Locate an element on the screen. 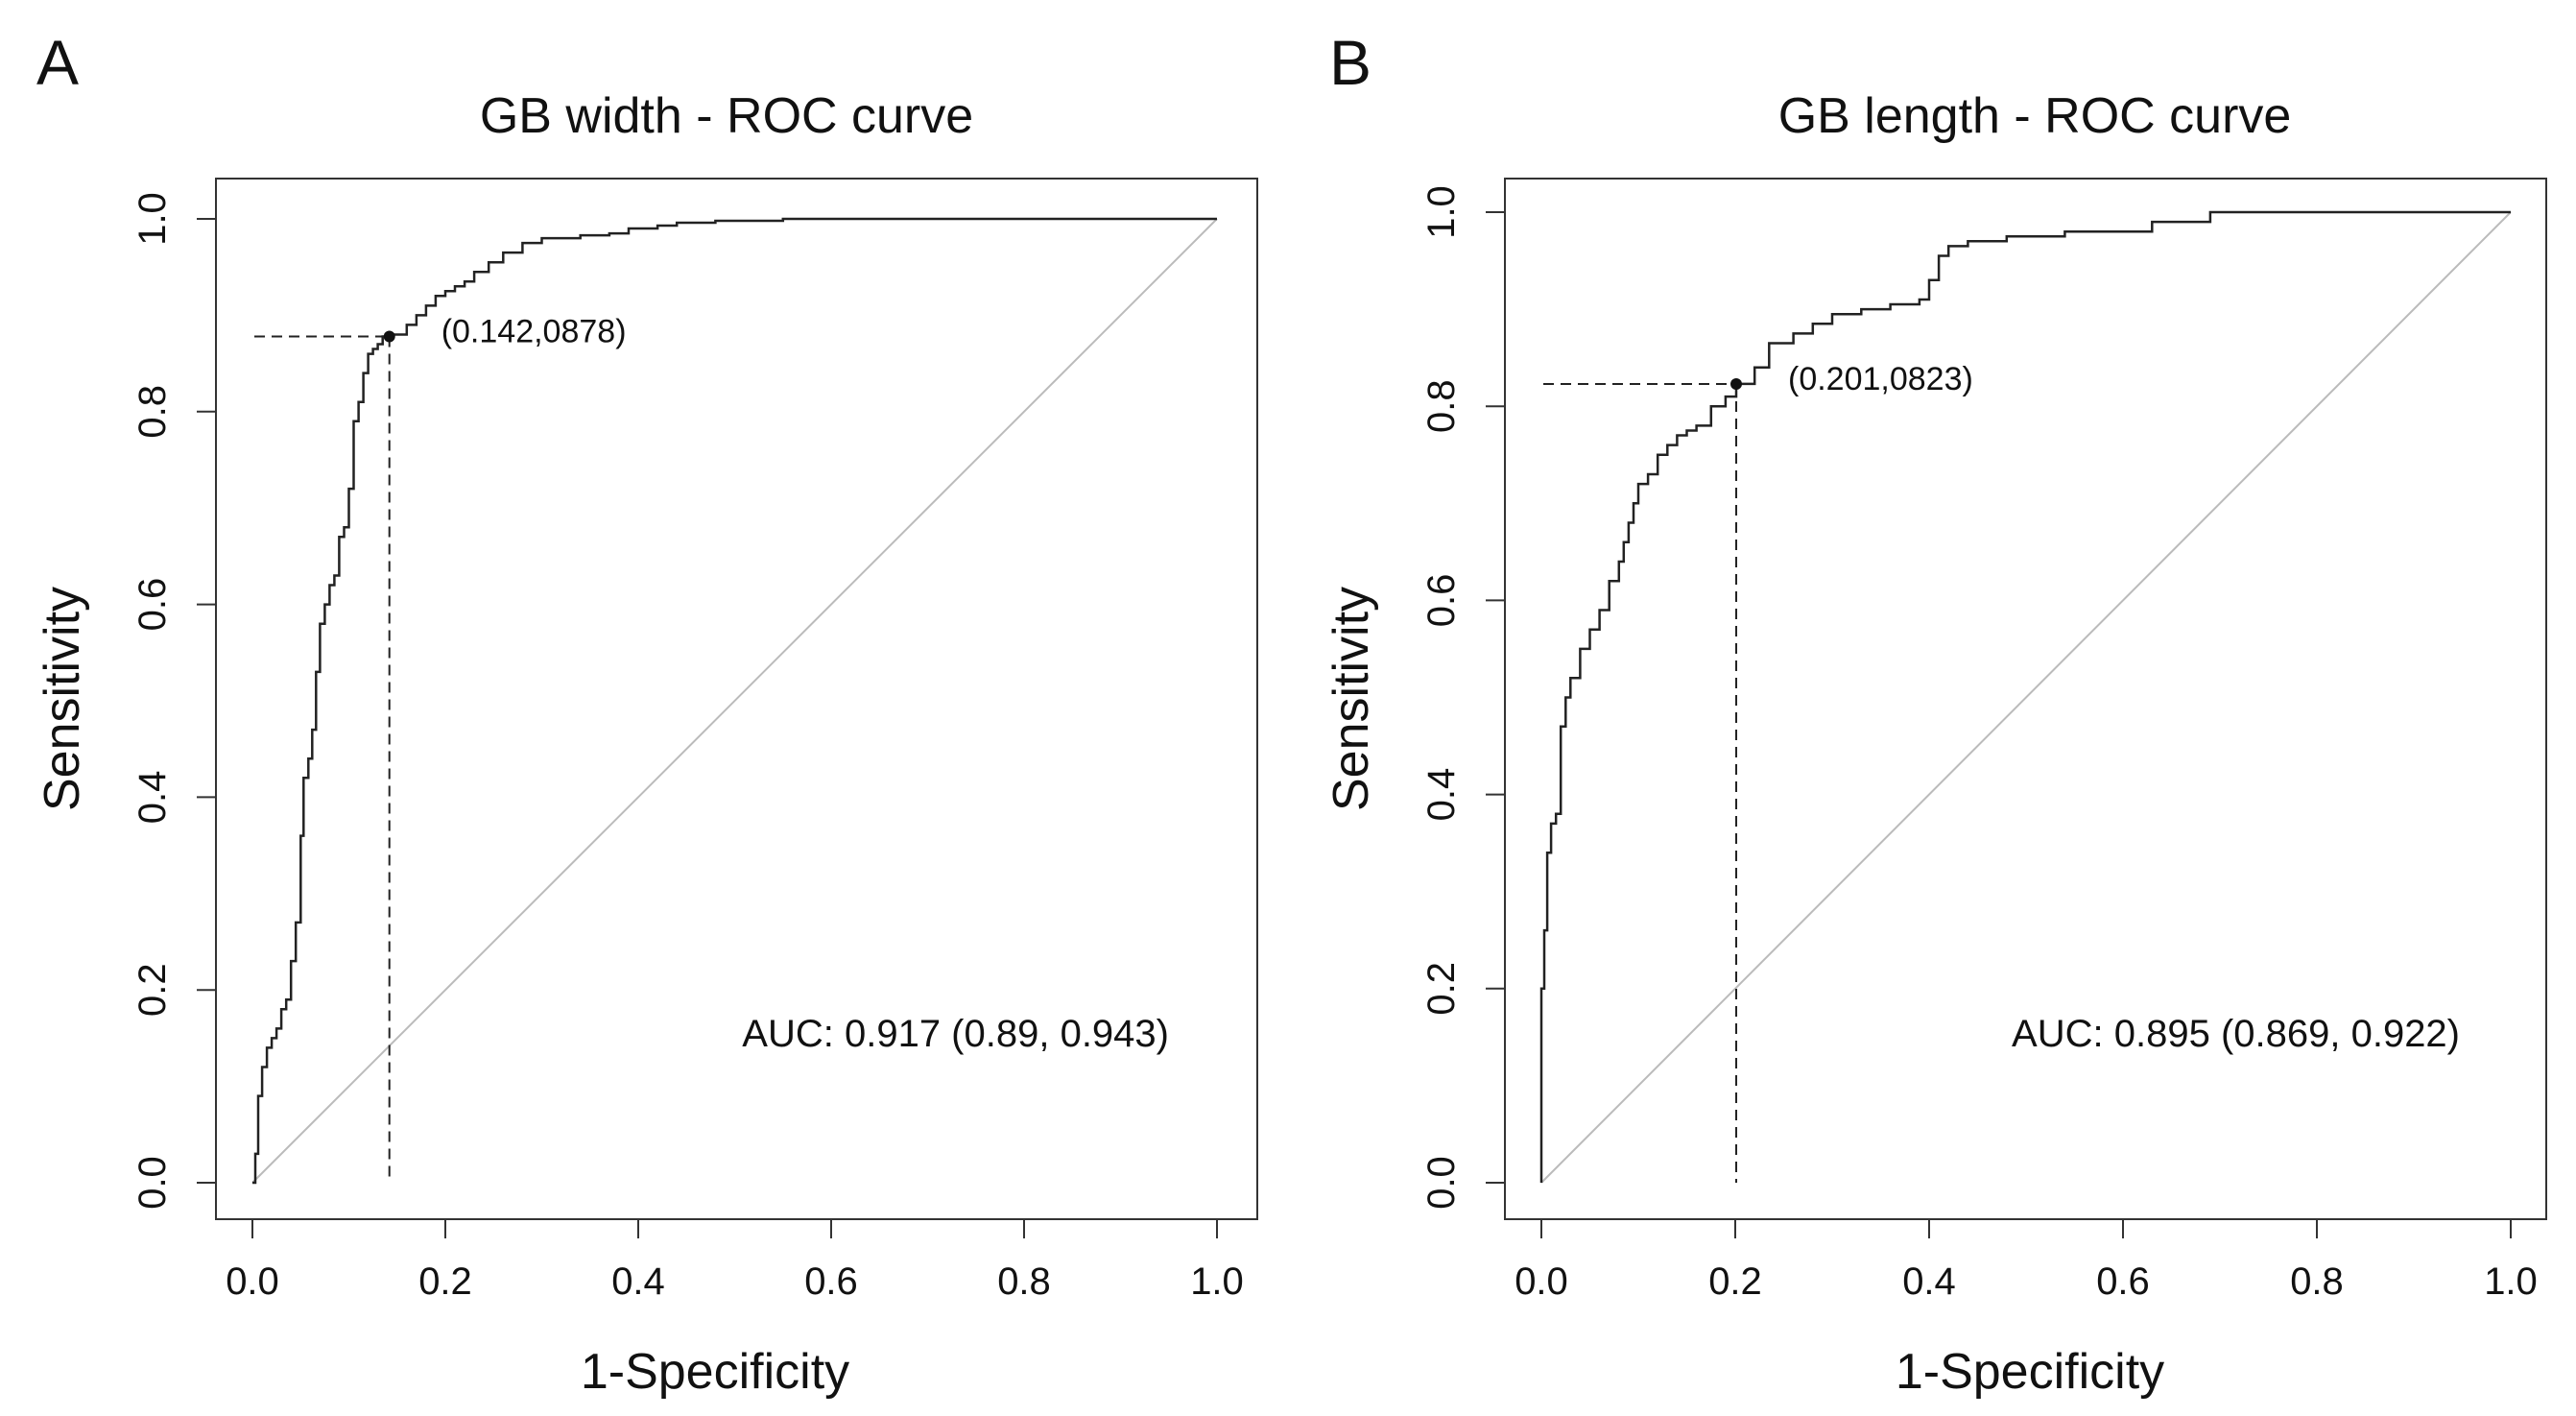 The height and width of the screenshot is (1416, 2576). cutoff-point-label: (0.201,0823) is located at coordinates (1880, 379).